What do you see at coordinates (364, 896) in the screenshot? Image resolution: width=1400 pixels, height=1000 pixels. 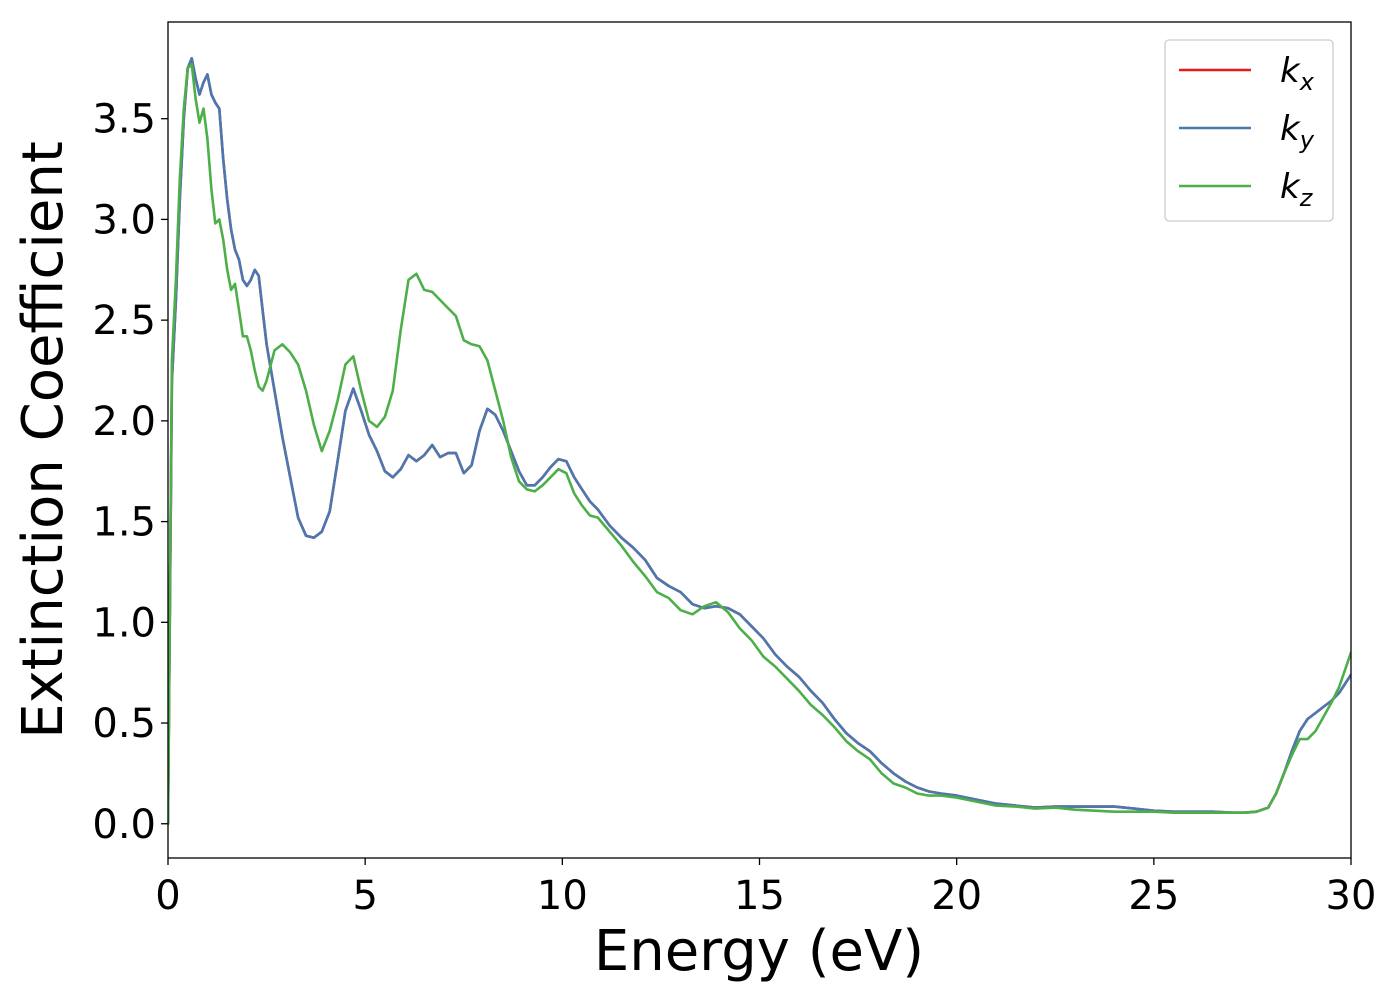 I see `x-tick-label: 5` at bounding box center [364, 896].